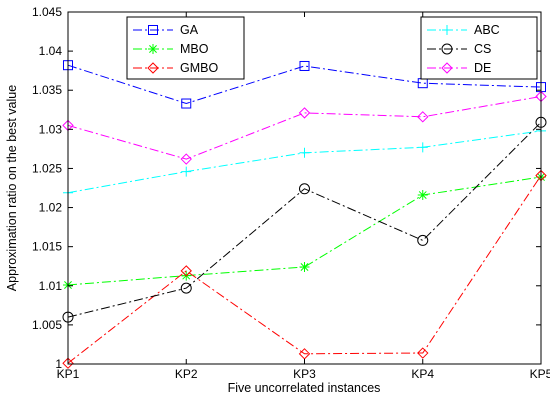 This screenshot has width=550, height=402. I want to click on y-tick-label: 1.025, so click(47, 168).